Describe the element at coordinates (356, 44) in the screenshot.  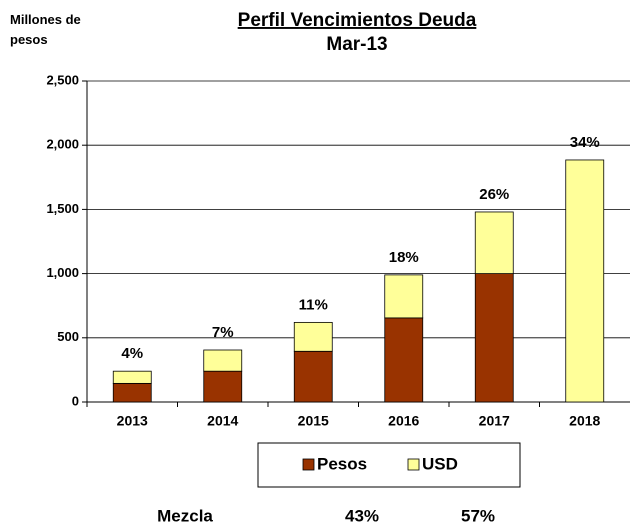
I see `chart-subtitle: Mar-13` at that location.